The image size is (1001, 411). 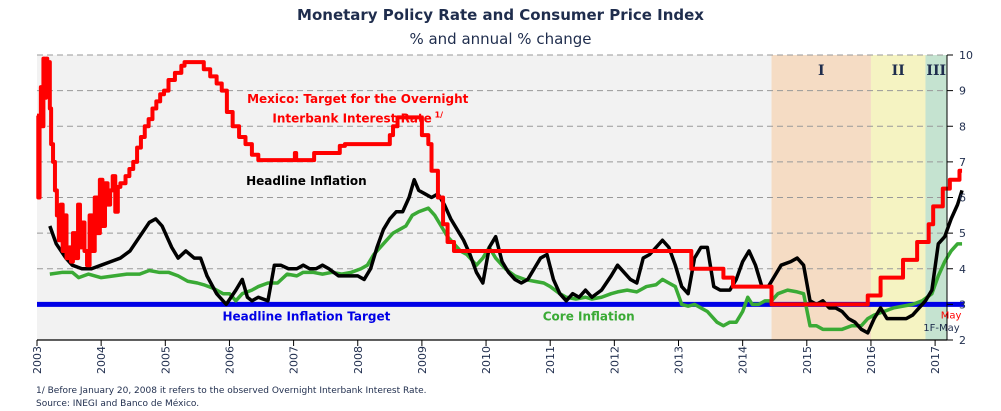 What do you see at coordinates (37, 360) in the screenshot?
I see `x-tick-label: 2003` at bounding box center [37, 360].